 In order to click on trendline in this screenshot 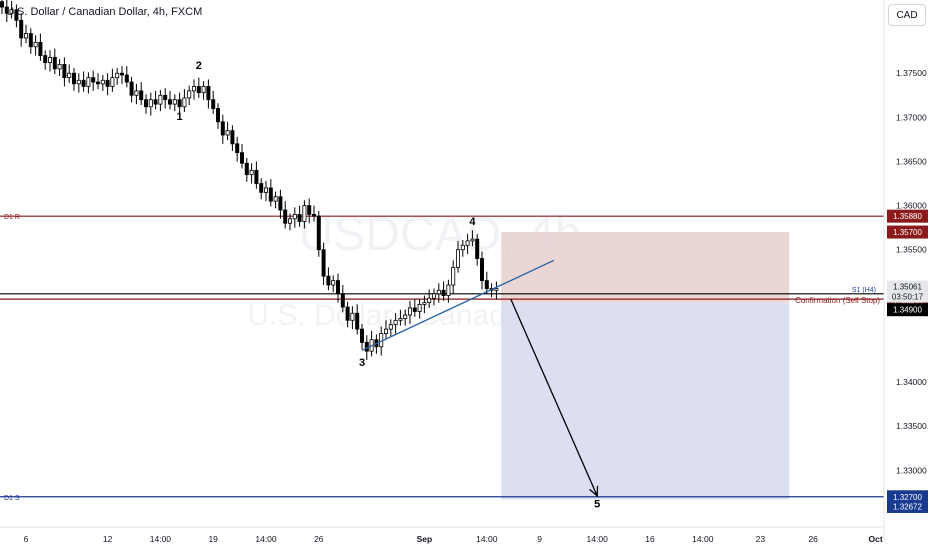, I will do `click(458, 305)`.